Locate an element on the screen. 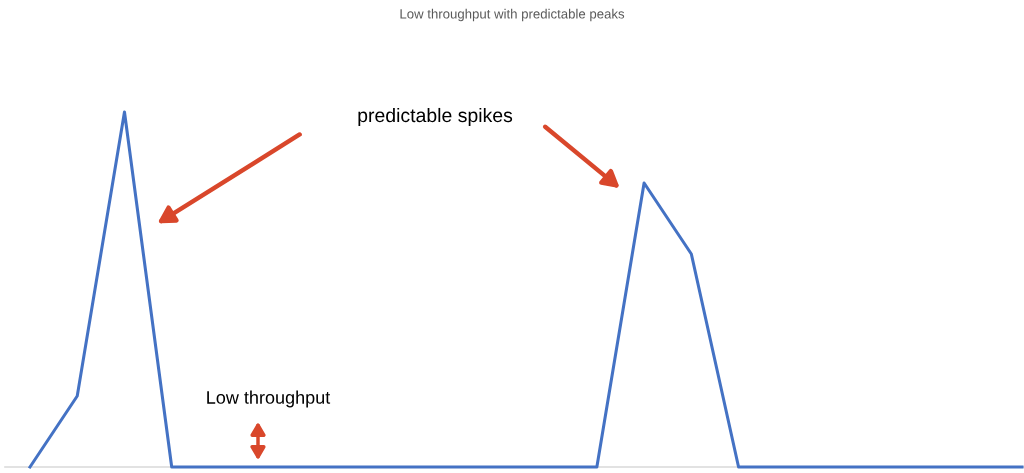  chart-title: Low throughput with predictable peaks is located at coordinates (512, 15).